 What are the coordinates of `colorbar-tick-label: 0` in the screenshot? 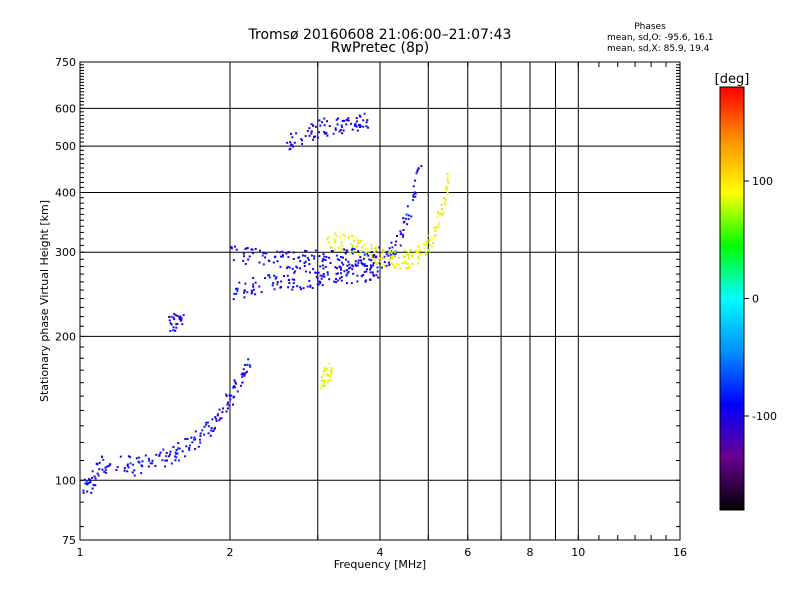 It's located at (755, 299).